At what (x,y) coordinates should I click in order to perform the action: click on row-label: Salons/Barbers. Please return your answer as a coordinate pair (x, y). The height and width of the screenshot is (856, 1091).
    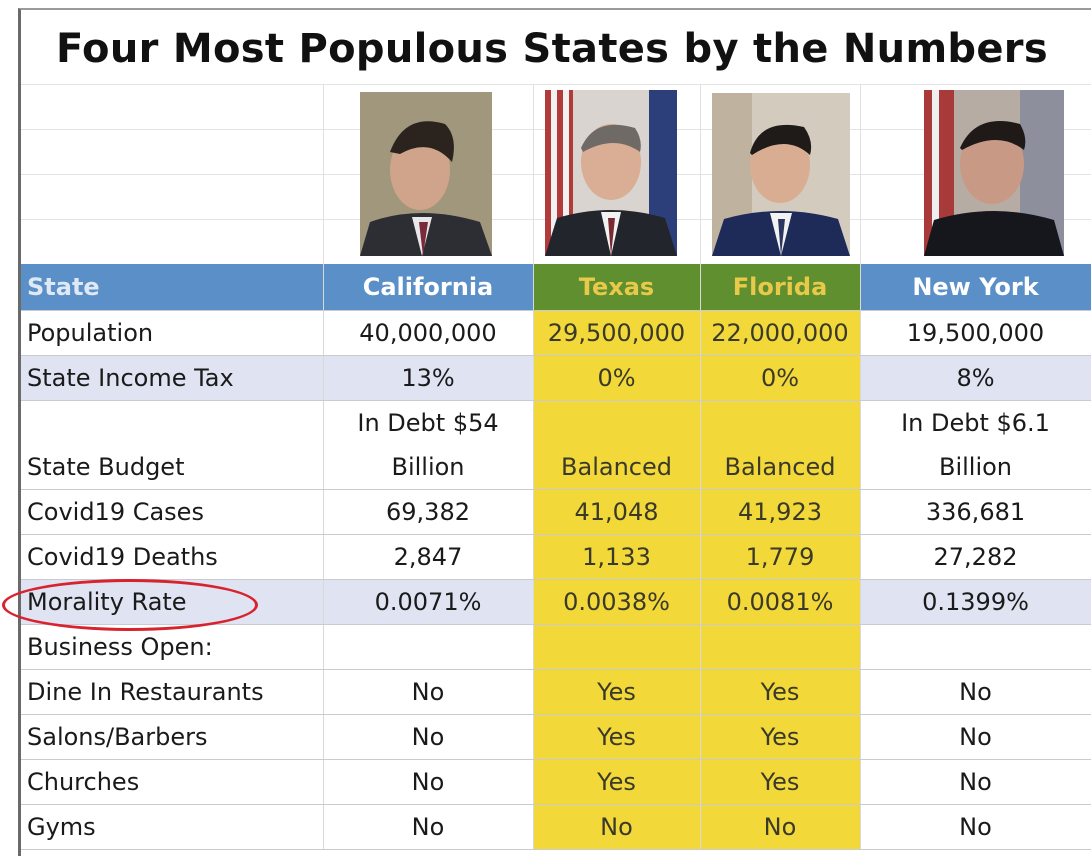
    Looking at the image, I should click on (172, 737).